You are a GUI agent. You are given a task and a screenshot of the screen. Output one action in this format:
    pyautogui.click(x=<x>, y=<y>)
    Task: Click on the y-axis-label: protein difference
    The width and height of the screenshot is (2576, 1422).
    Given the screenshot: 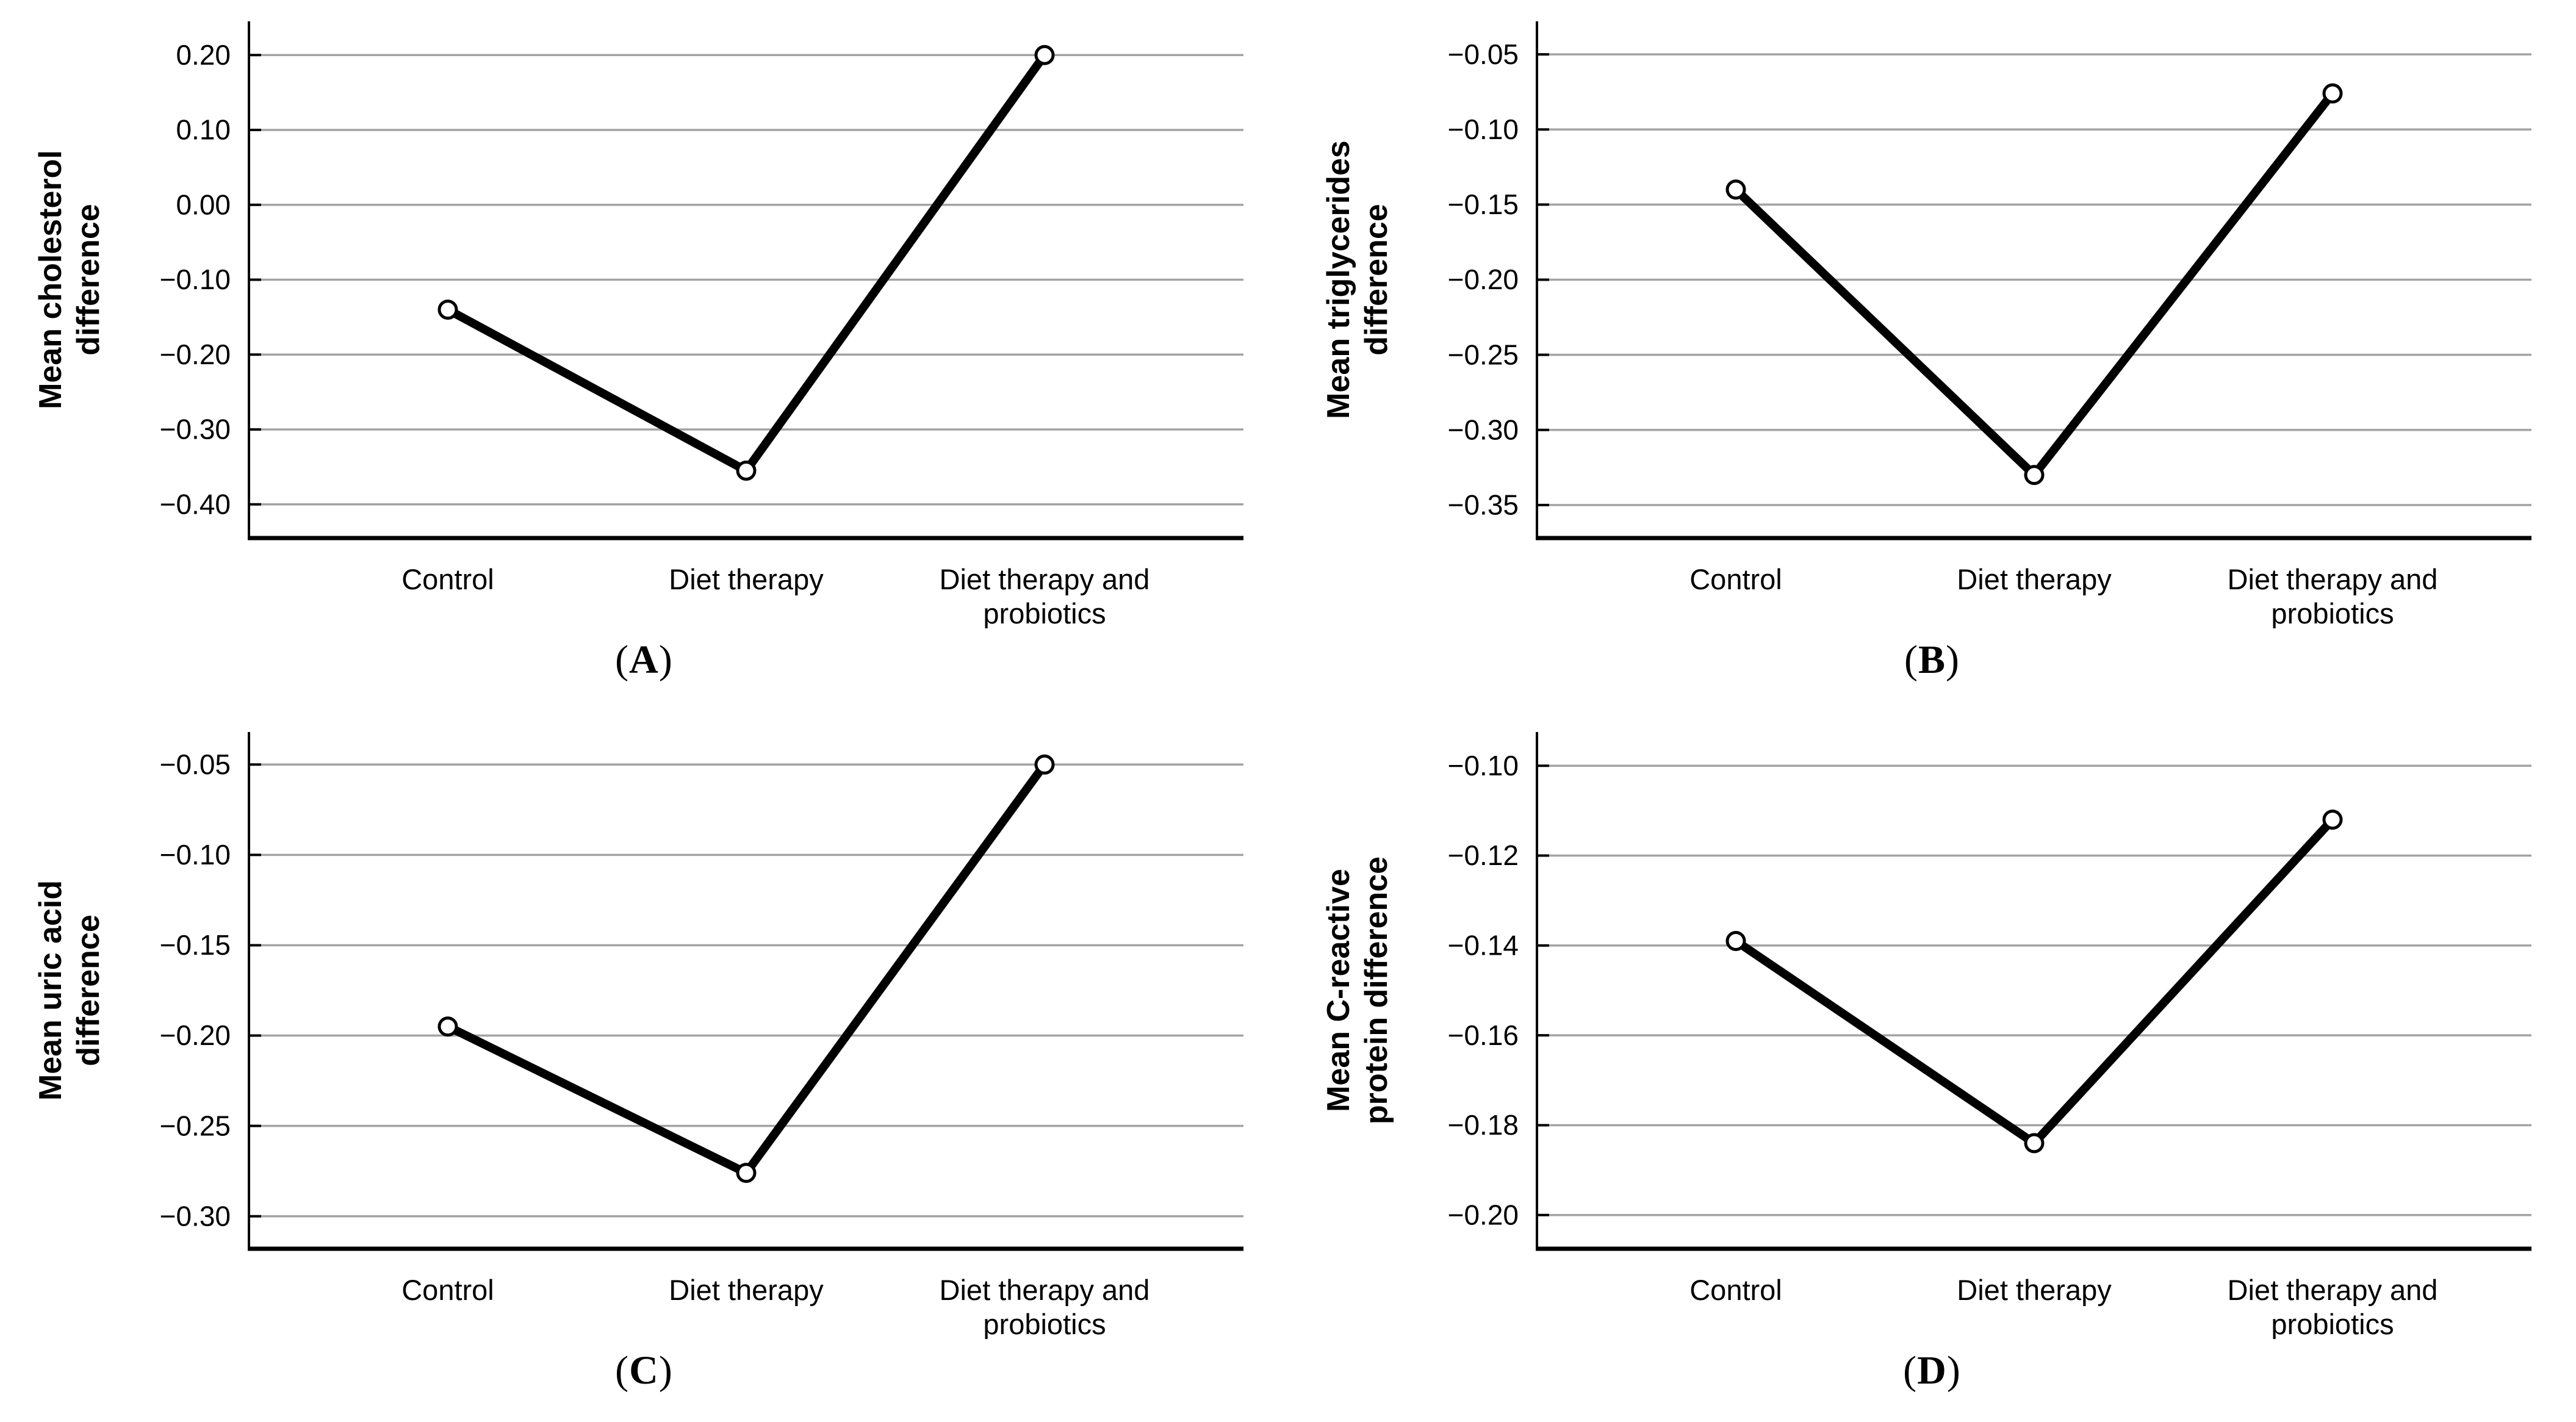 What is the action you would take?
    pyautogui.click(x=1376, y=990)
    